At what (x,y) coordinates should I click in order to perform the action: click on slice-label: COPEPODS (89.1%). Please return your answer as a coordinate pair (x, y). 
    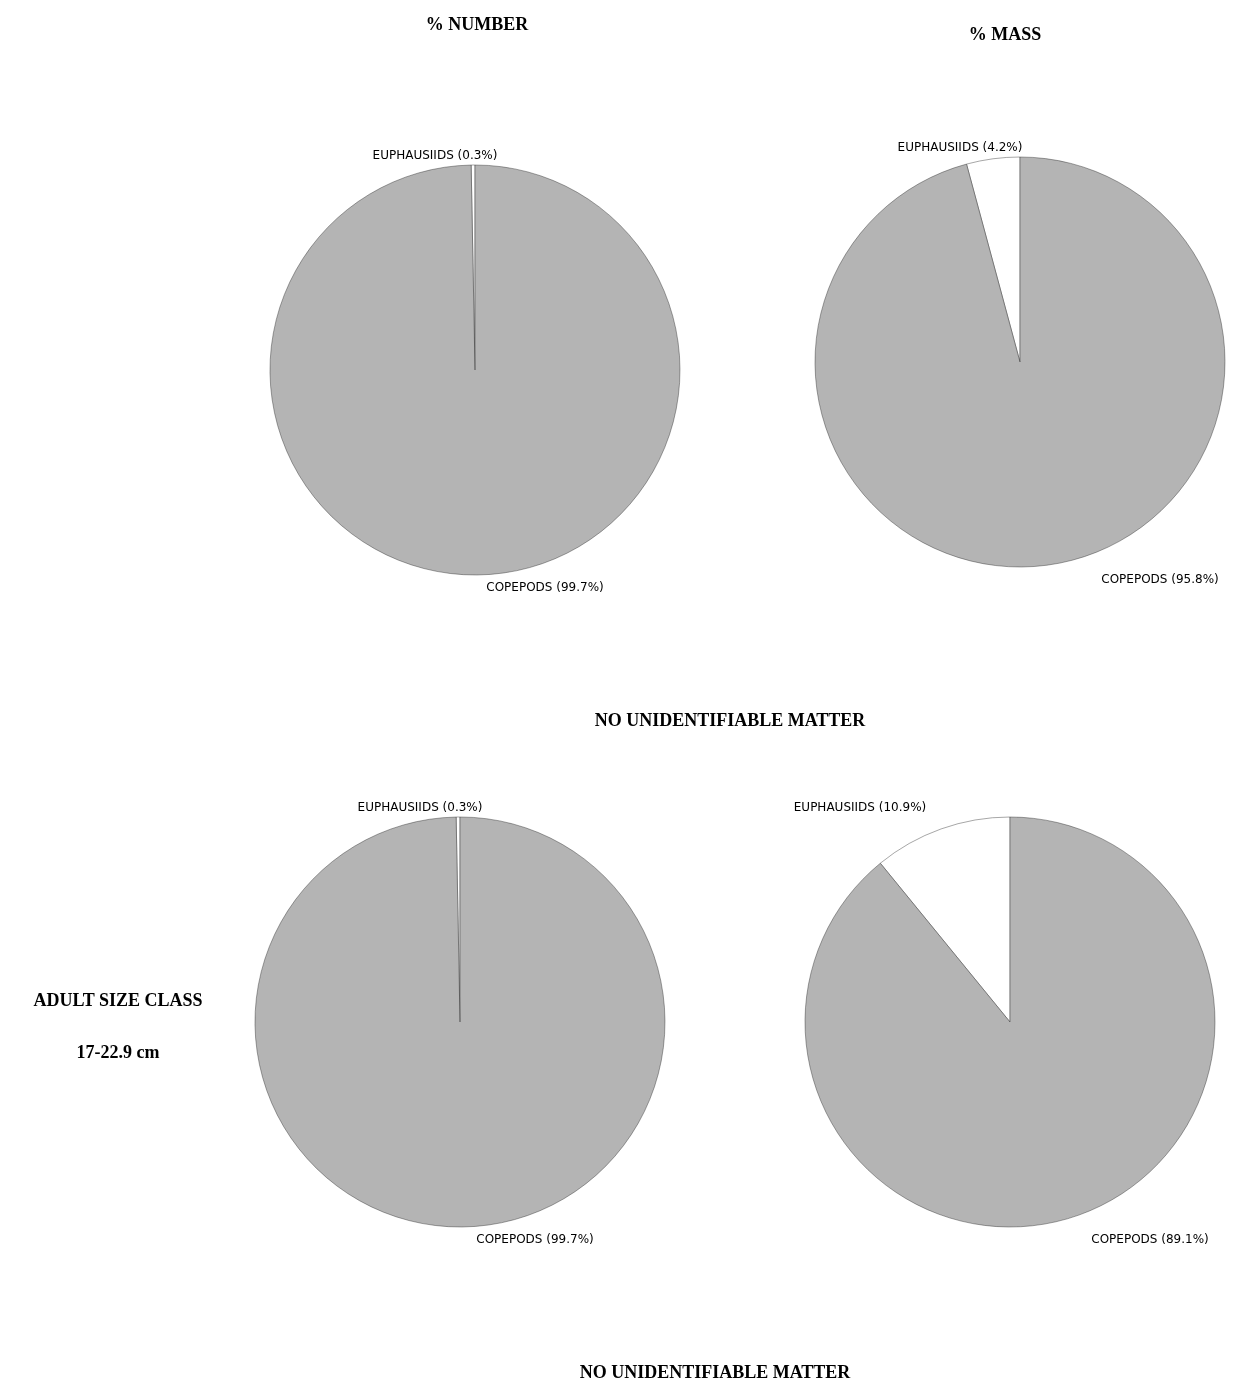
    Looking at the image, I should click on (1150, 1239).